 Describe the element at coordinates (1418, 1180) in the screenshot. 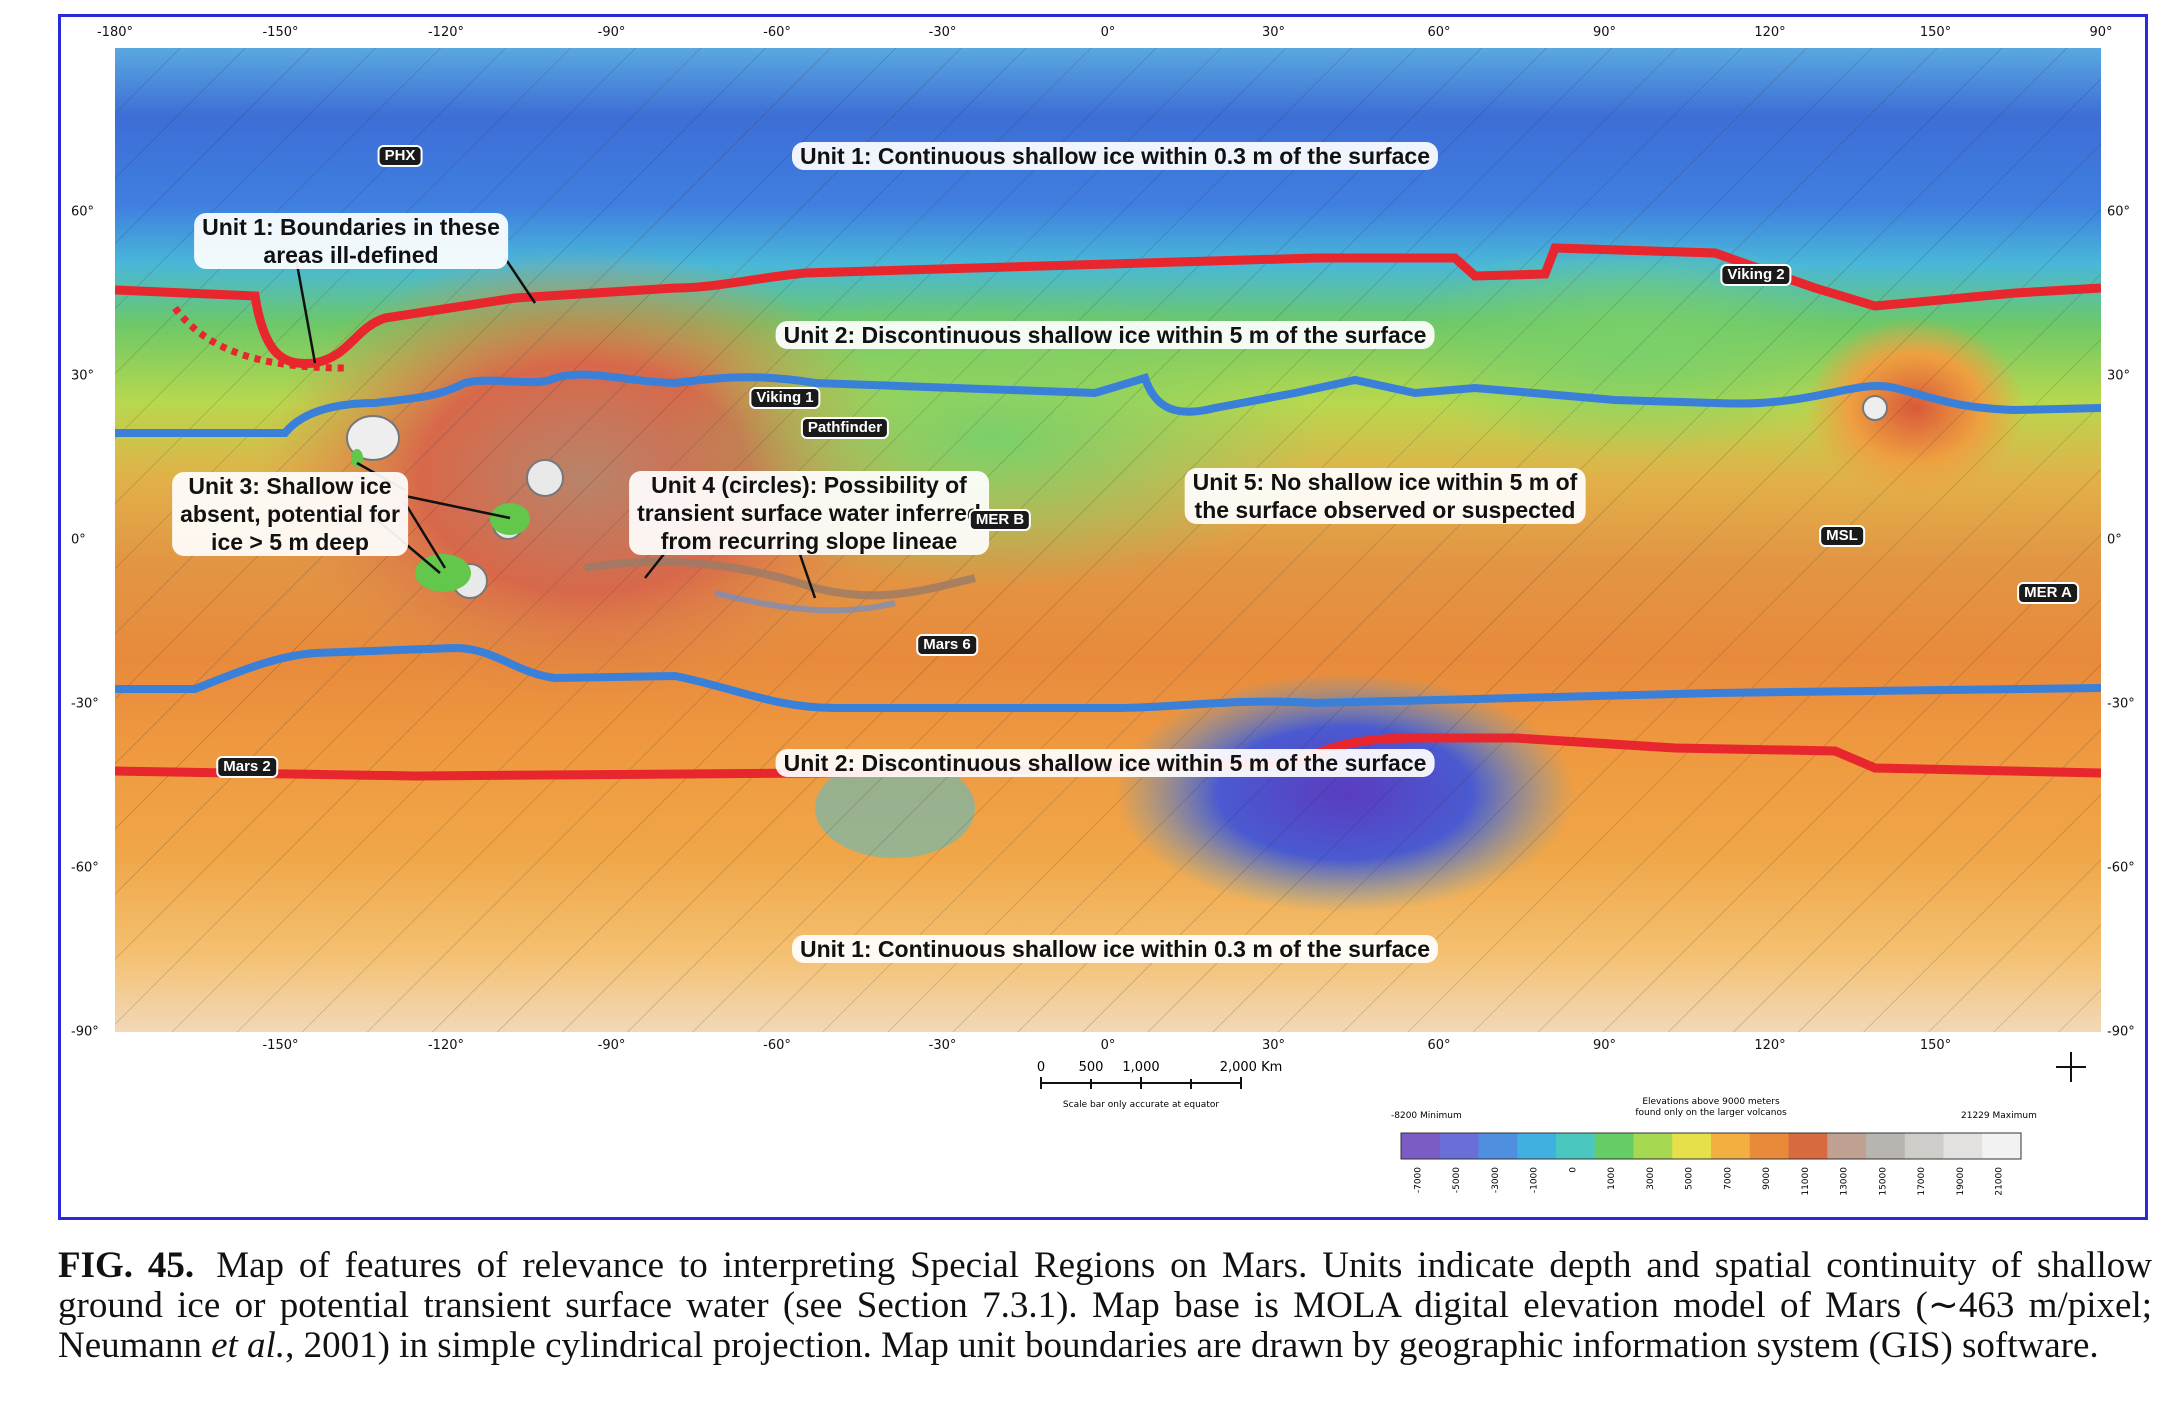

I see `legend-tick: -7000` at that location.